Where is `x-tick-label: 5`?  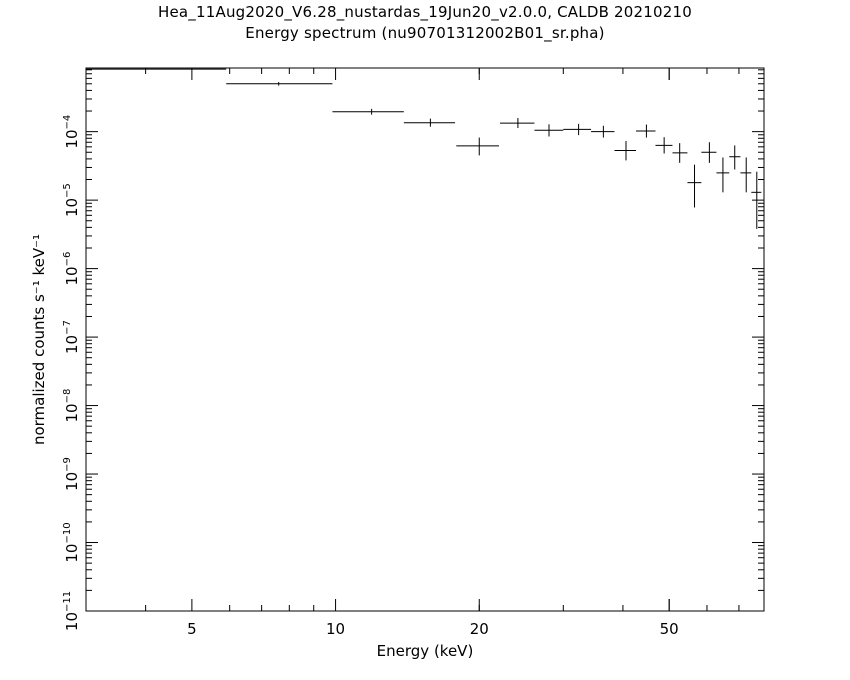
x-tick-label: 5 is located at coordinates (192, 629).